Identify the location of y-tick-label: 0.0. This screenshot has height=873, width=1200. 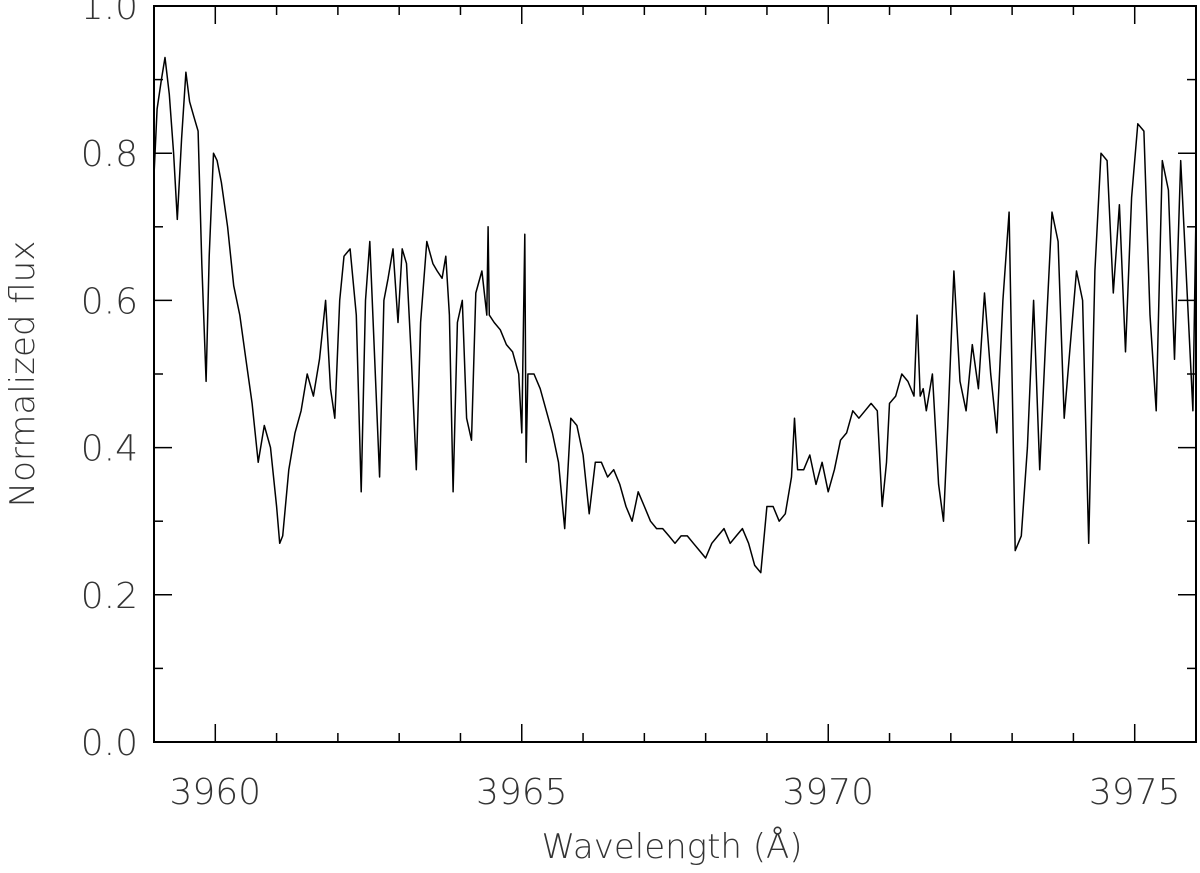
(109, 743).